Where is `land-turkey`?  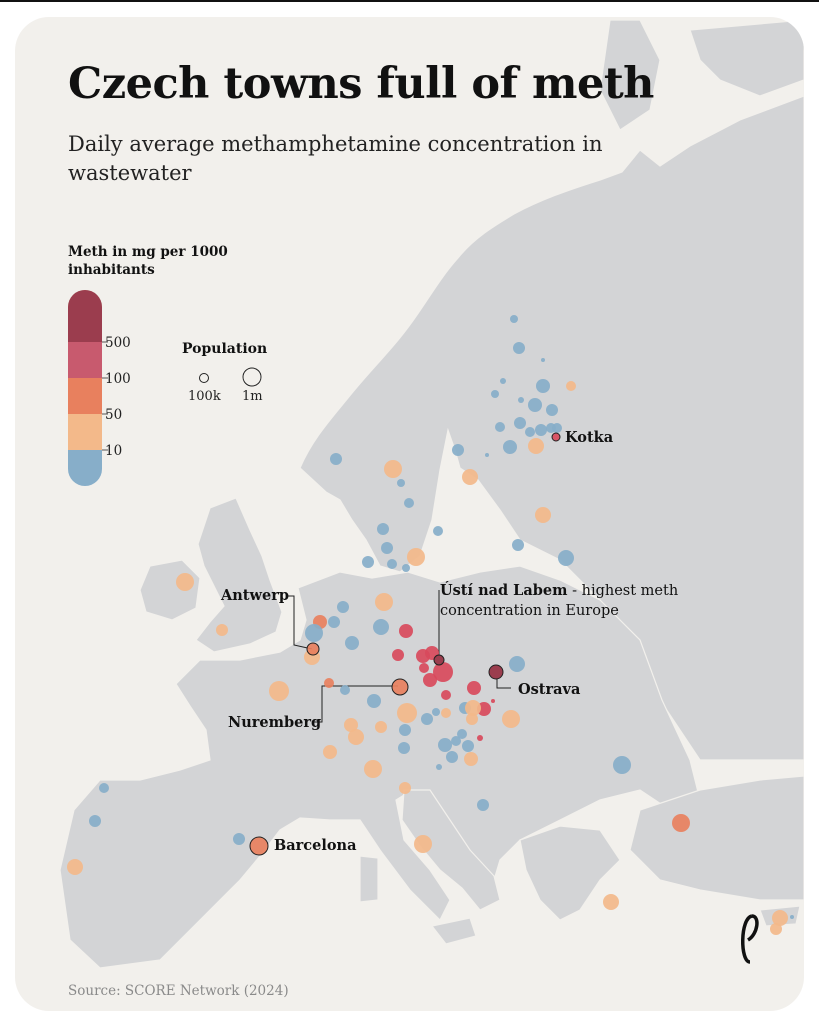
land-turkey is located at coordinates (716, 838).